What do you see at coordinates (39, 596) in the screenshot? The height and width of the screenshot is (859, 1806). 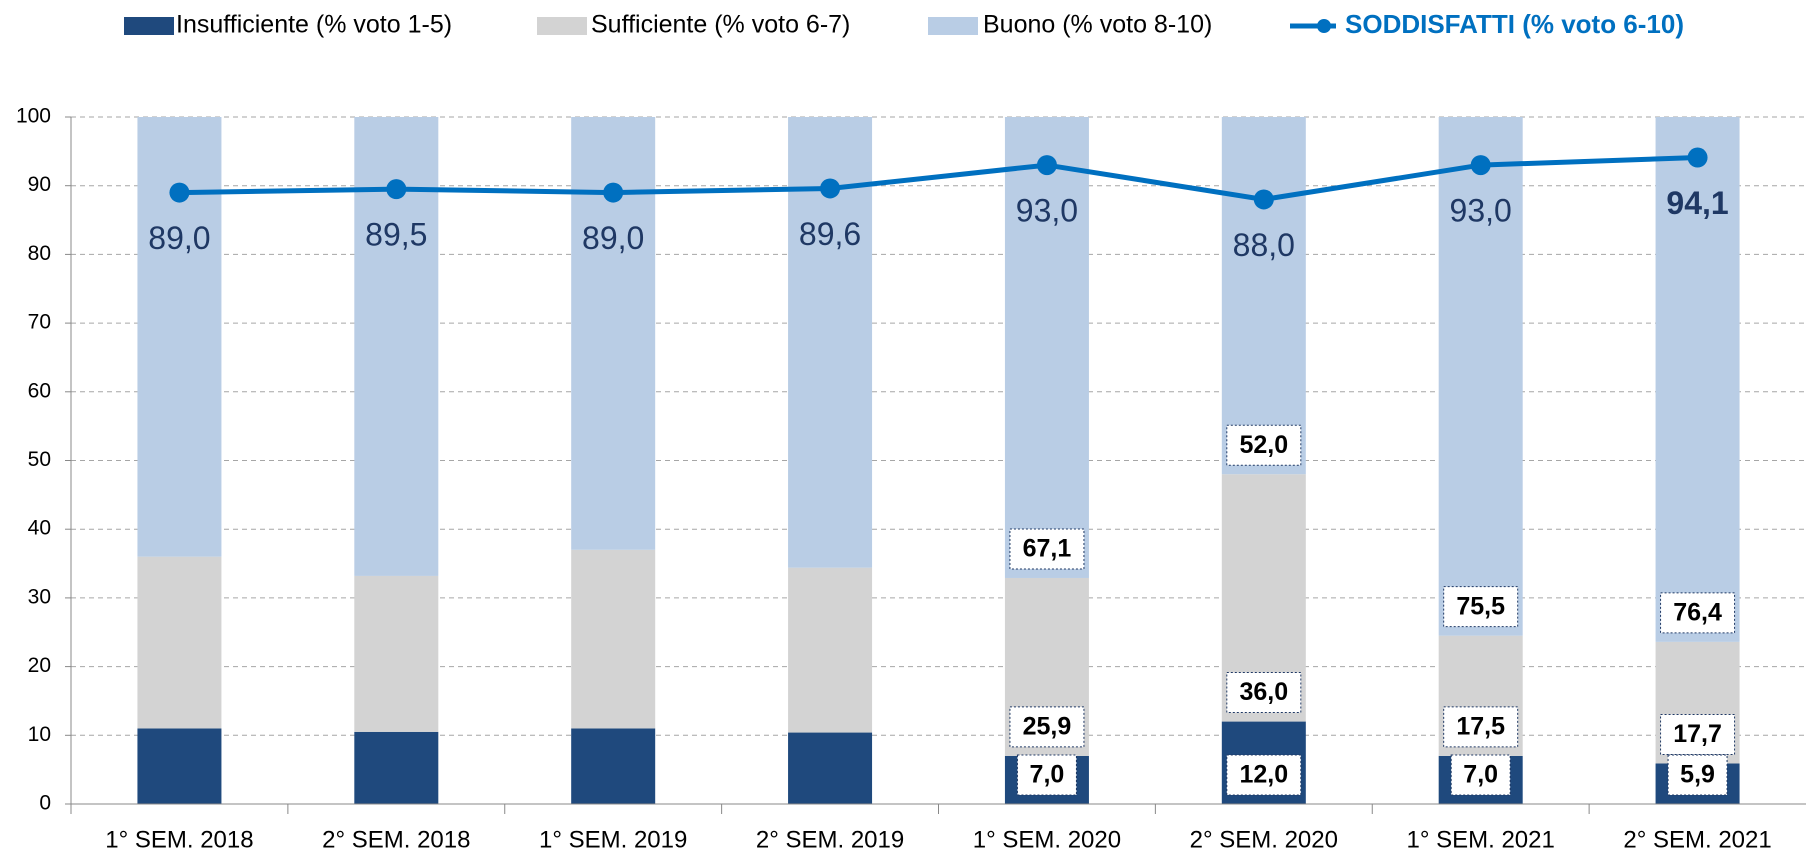 I see `y-tick-label: 30` at bounding box center [39, 596].